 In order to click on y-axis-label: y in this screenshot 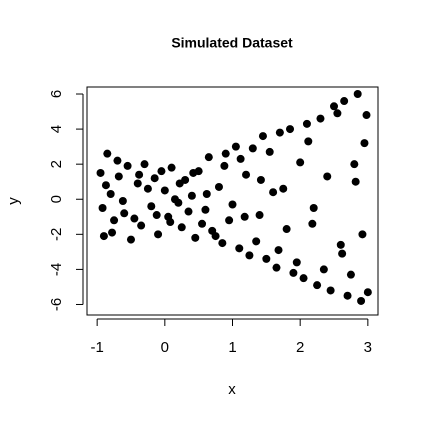, I will do `click(13, 201)`.